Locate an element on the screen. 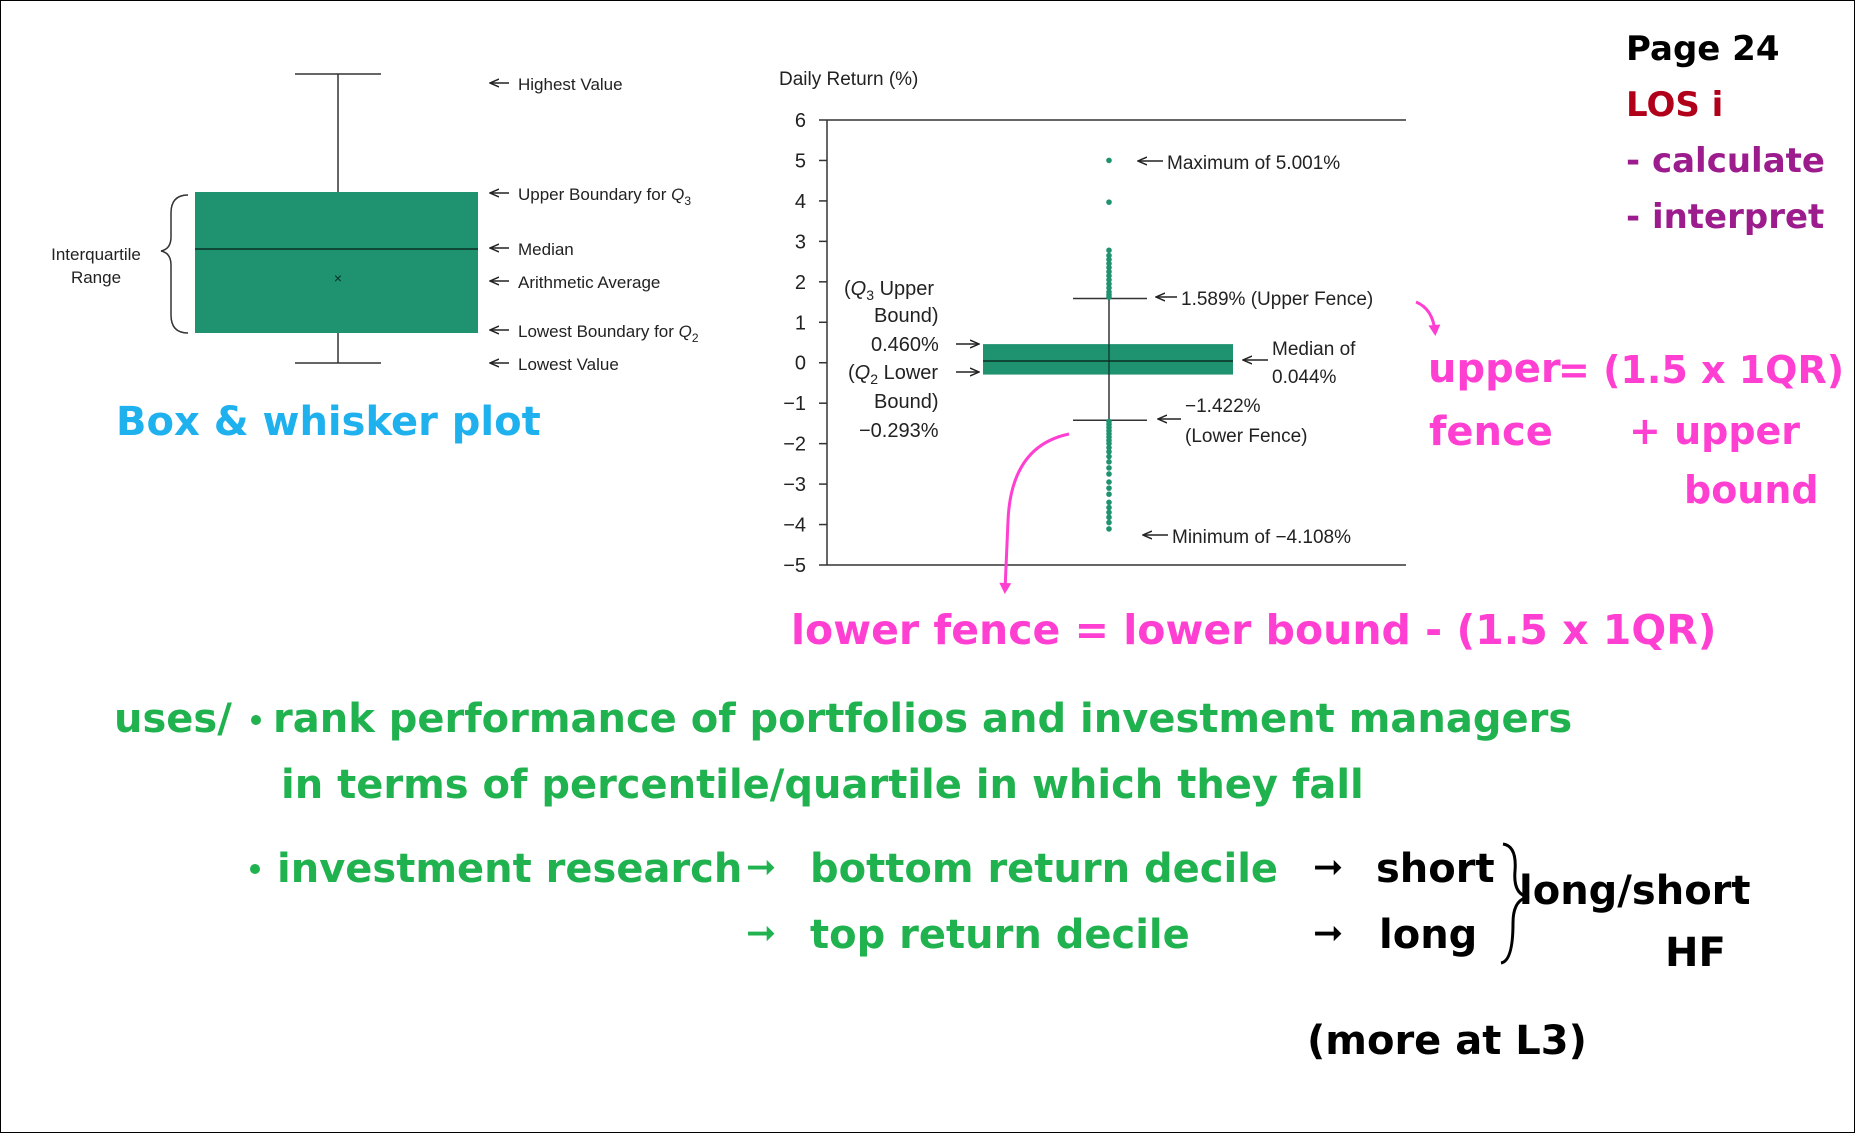 The height and width of the screenshot is (1133, 1855). y-tick-label: 0 is located at coordinates (800, 364).